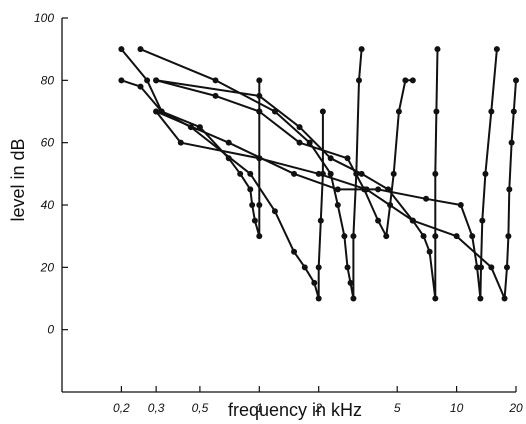 This screenshot has height=424, width=526. I want to click on x-axis-title: frequency in kHz, so click(295, 410).